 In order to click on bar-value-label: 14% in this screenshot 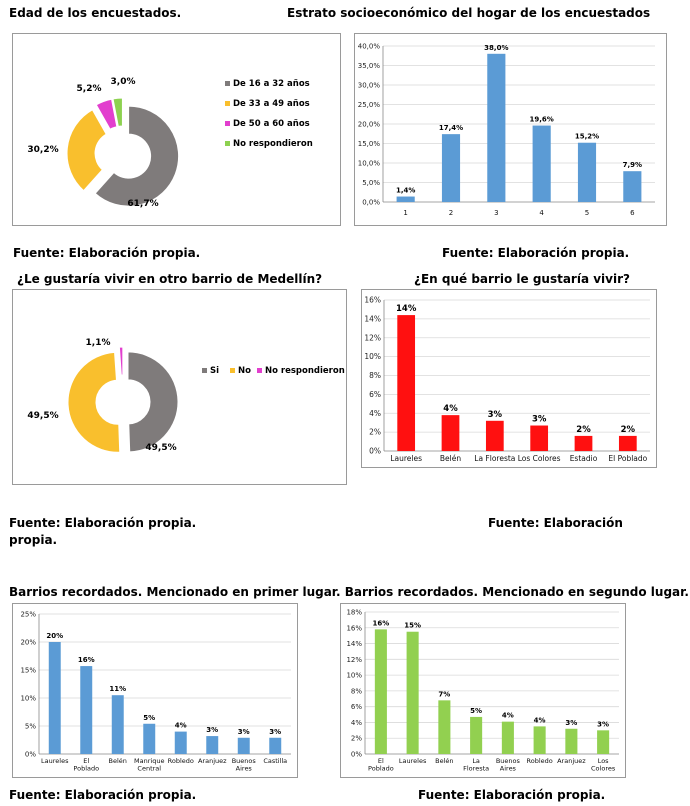, I will do `click(406, 309)`.